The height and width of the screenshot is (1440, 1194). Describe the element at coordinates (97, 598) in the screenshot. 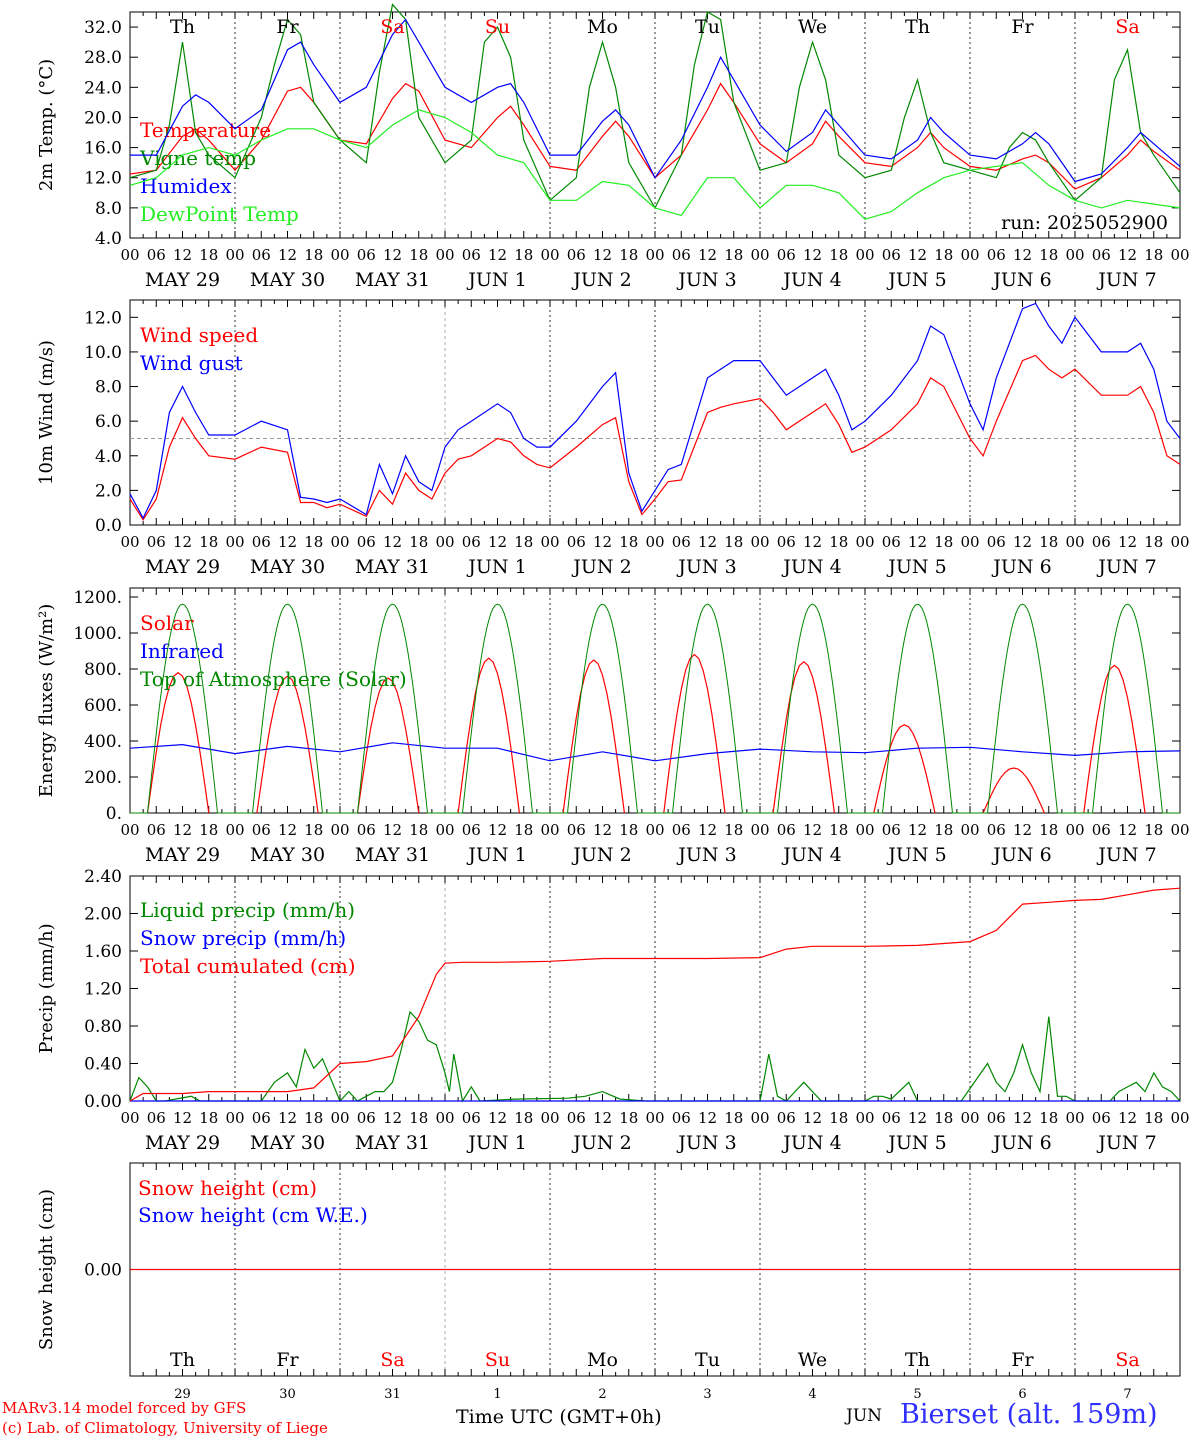

I see `y-tick-label: 1200.` at that location.